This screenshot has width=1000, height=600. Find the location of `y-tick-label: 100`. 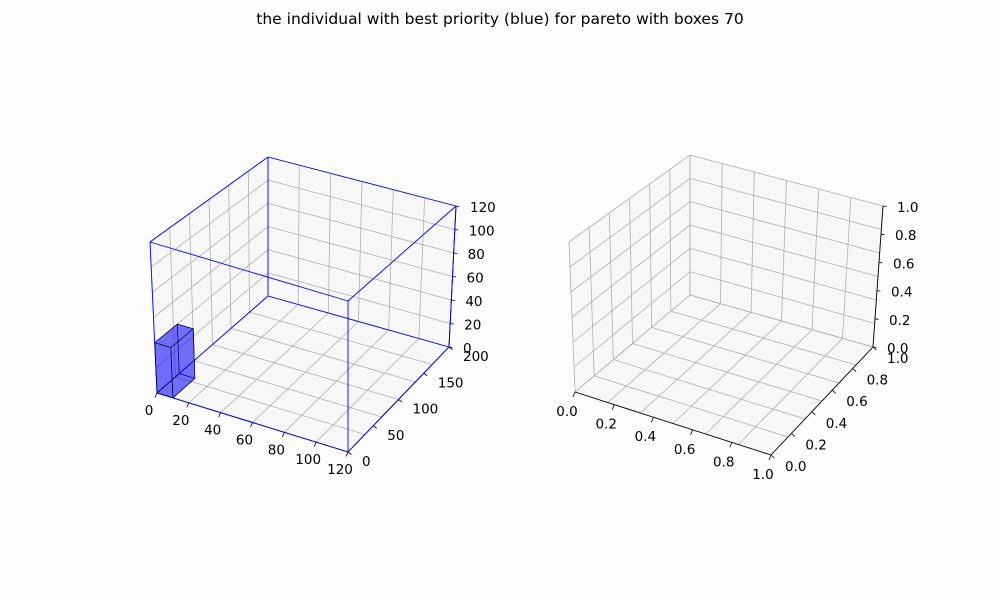

y-tick-label: 100 is located at coordinates (426, 410).